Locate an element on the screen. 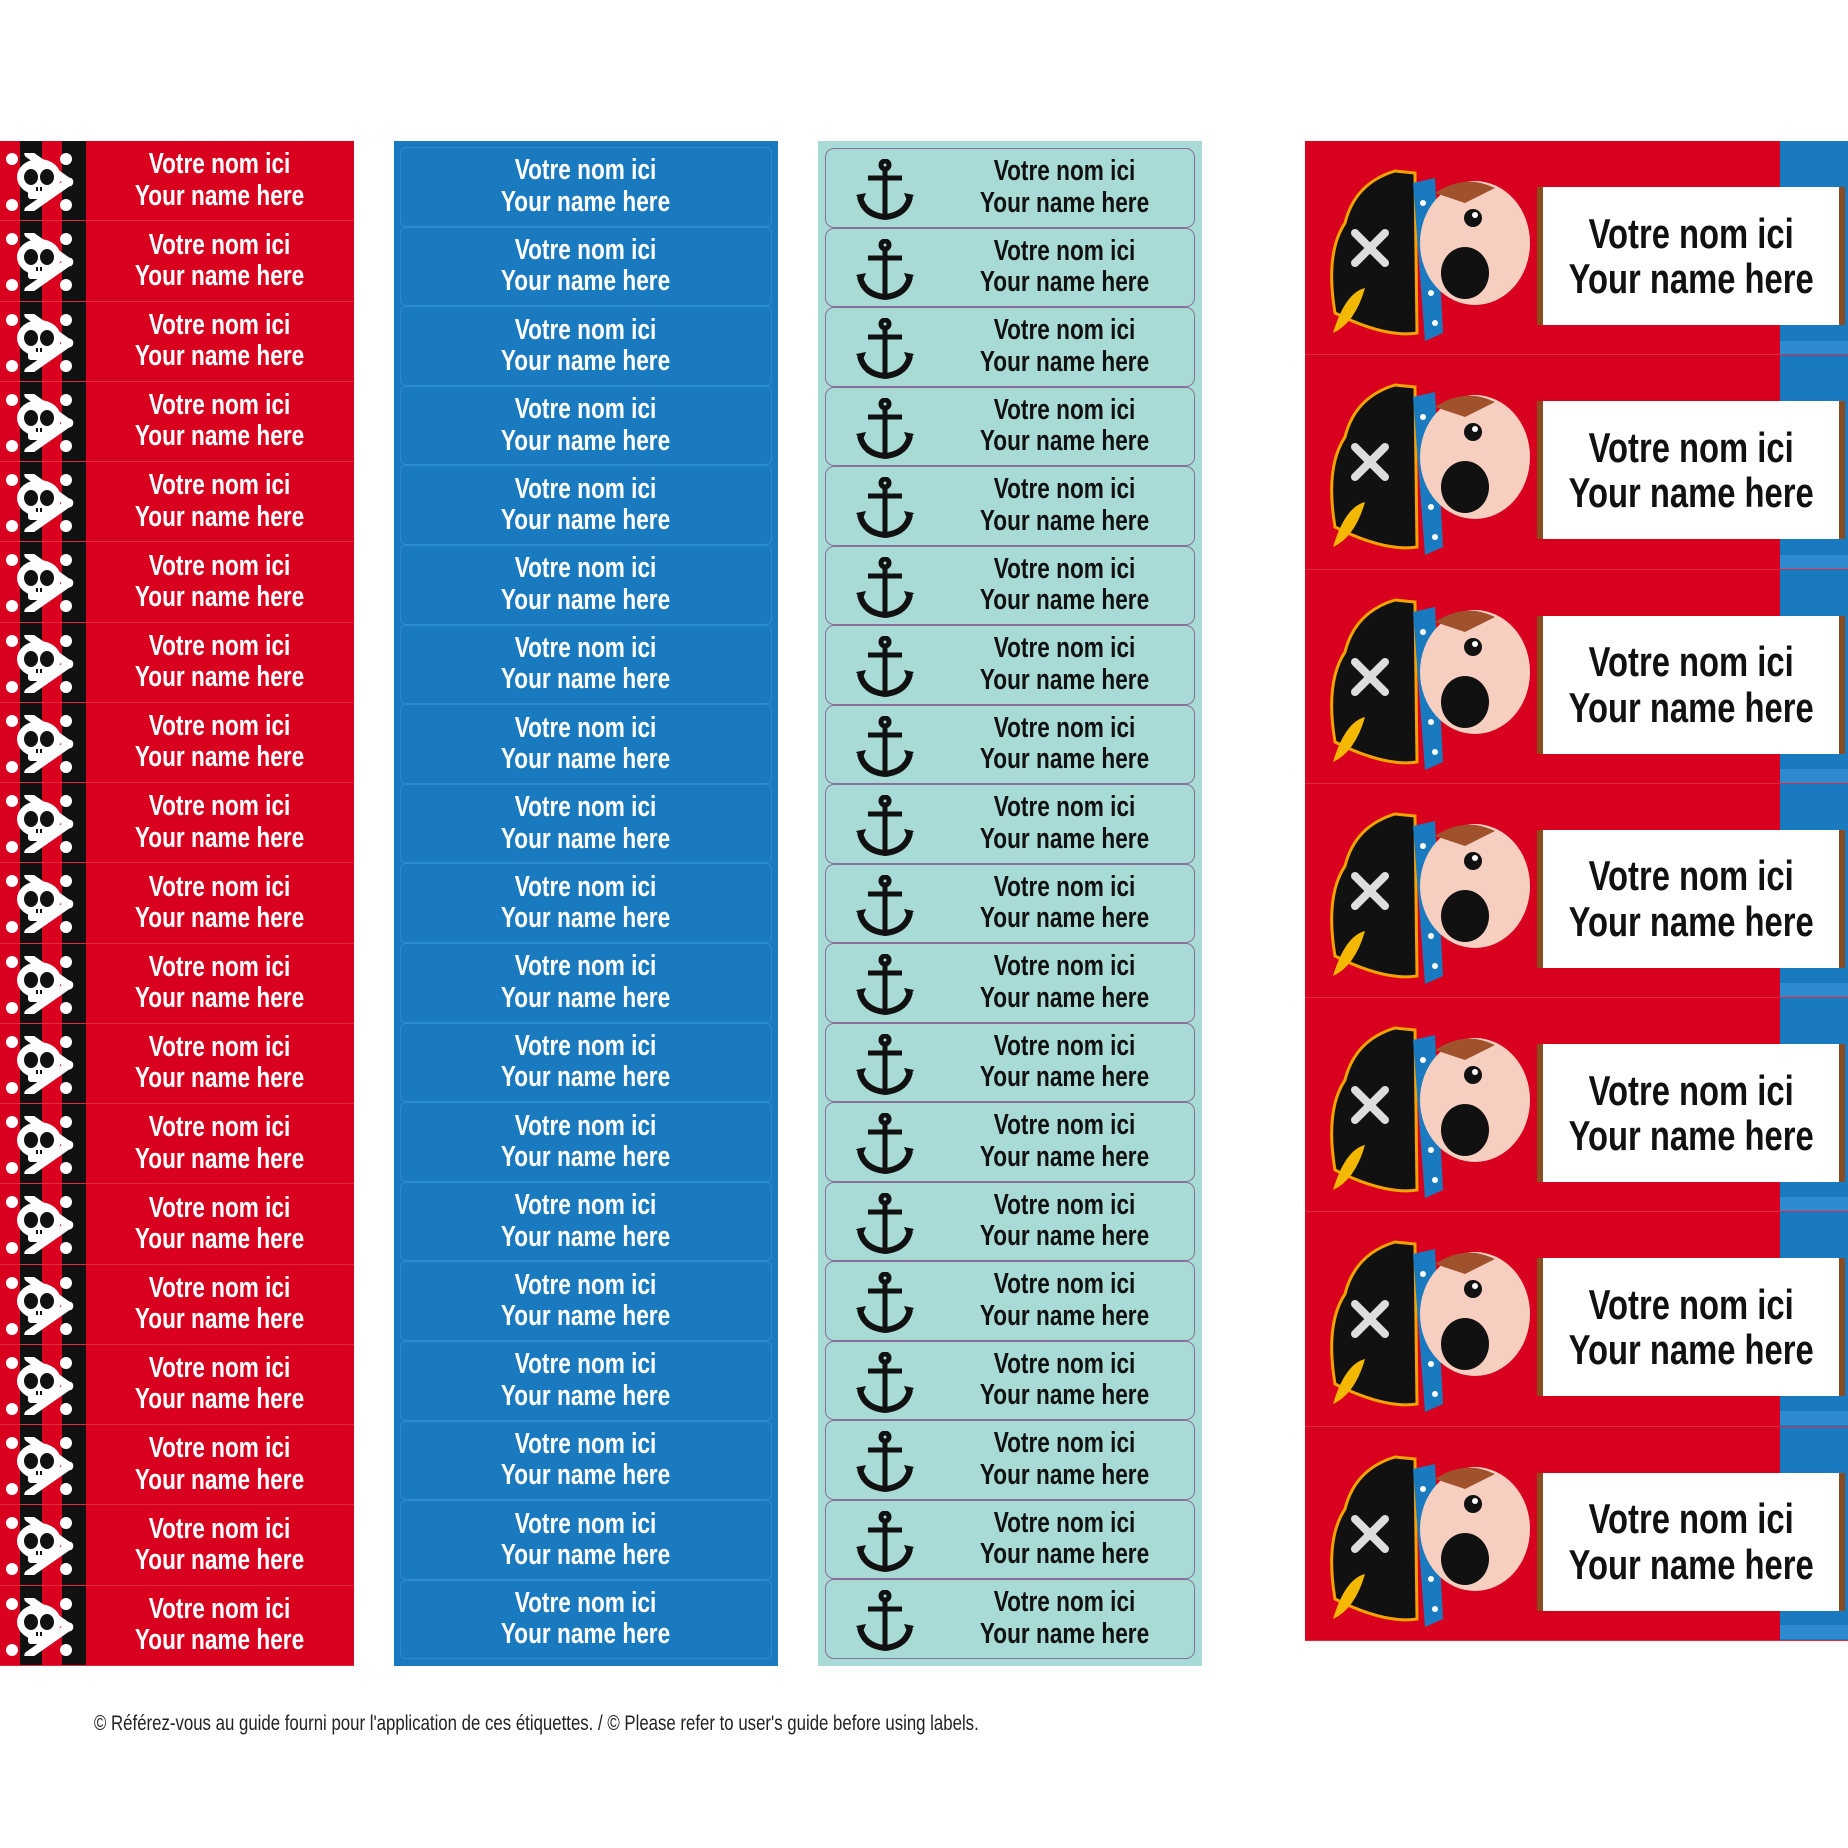 Image resolution: width=1848 pixels, height=1848 pixels. name-banner: Votre nom ici Your name here is located at coordinates (1691, 898).